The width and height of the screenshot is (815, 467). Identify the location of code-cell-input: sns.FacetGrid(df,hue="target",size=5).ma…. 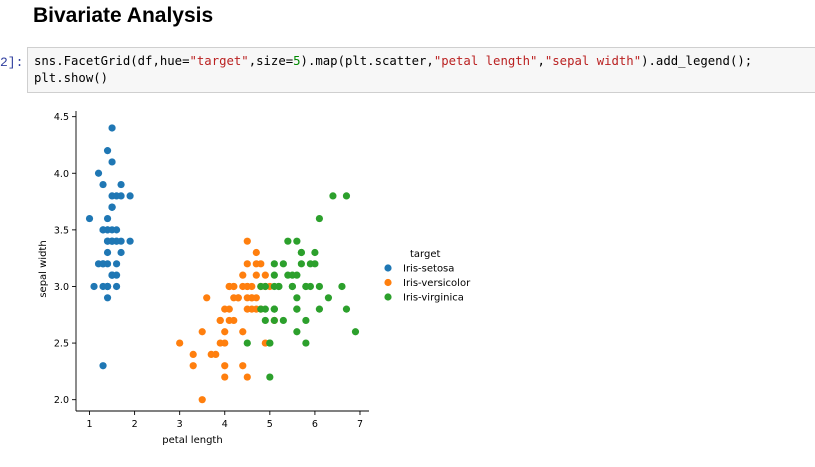
(421, 70).